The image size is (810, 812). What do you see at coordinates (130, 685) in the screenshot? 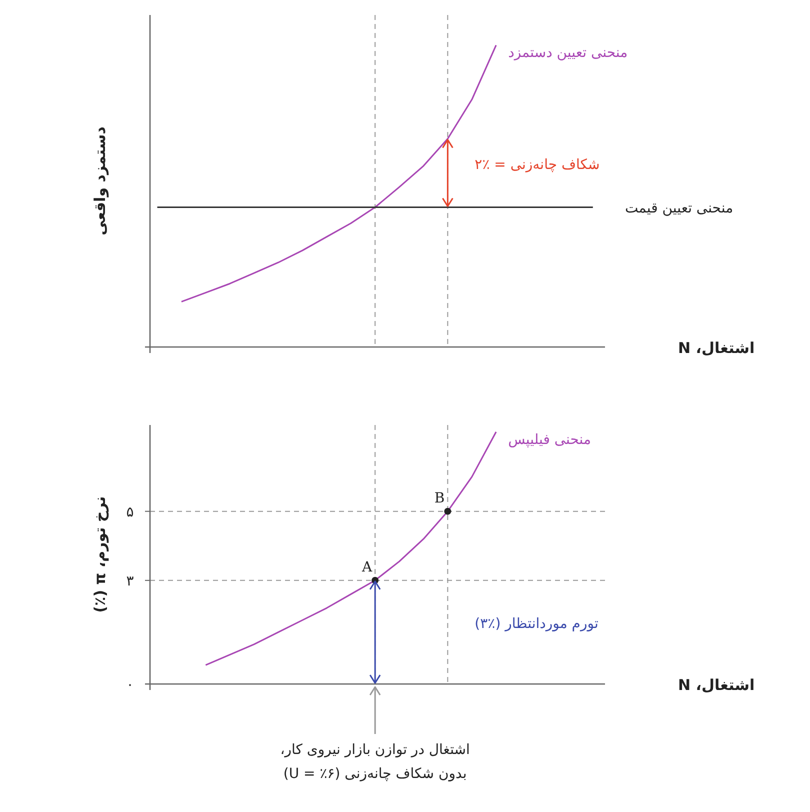
I see `ytick: ۰` at bounding box center [130, 685].